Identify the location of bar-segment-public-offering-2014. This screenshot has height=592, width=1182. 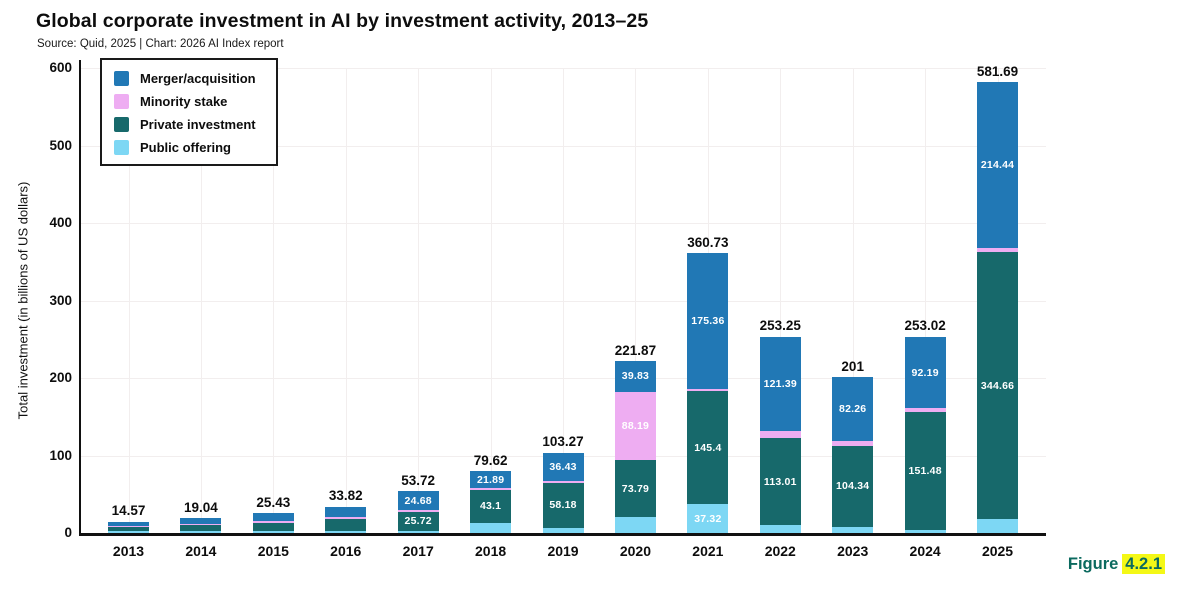
(201, 532).